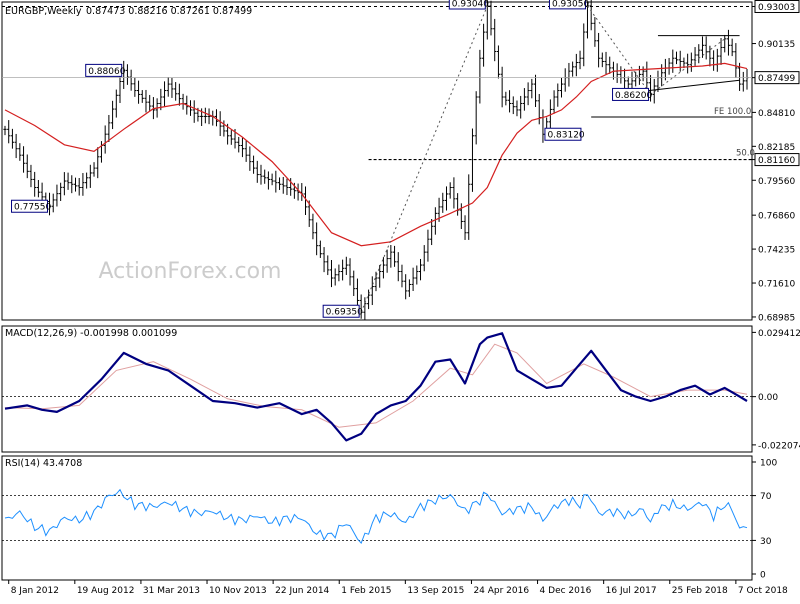  Describe the element at coordinates (779, 446) in the screenshot. I see `macd-axis-label: -0.022074` at that location.